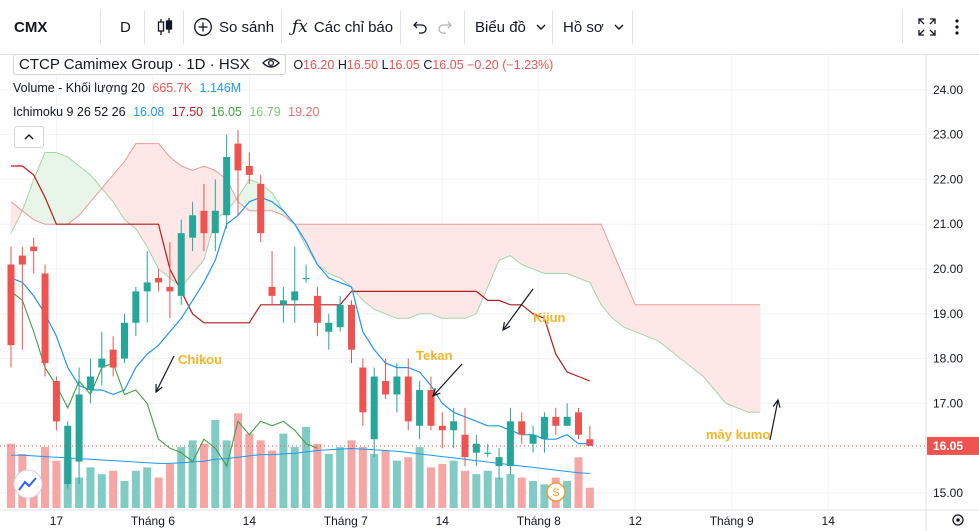 The image size is (979, 531). What do you see at coordinates (165, 27) in the screenshot?
I see `candle-style-button` at bounding box center [165, 27].